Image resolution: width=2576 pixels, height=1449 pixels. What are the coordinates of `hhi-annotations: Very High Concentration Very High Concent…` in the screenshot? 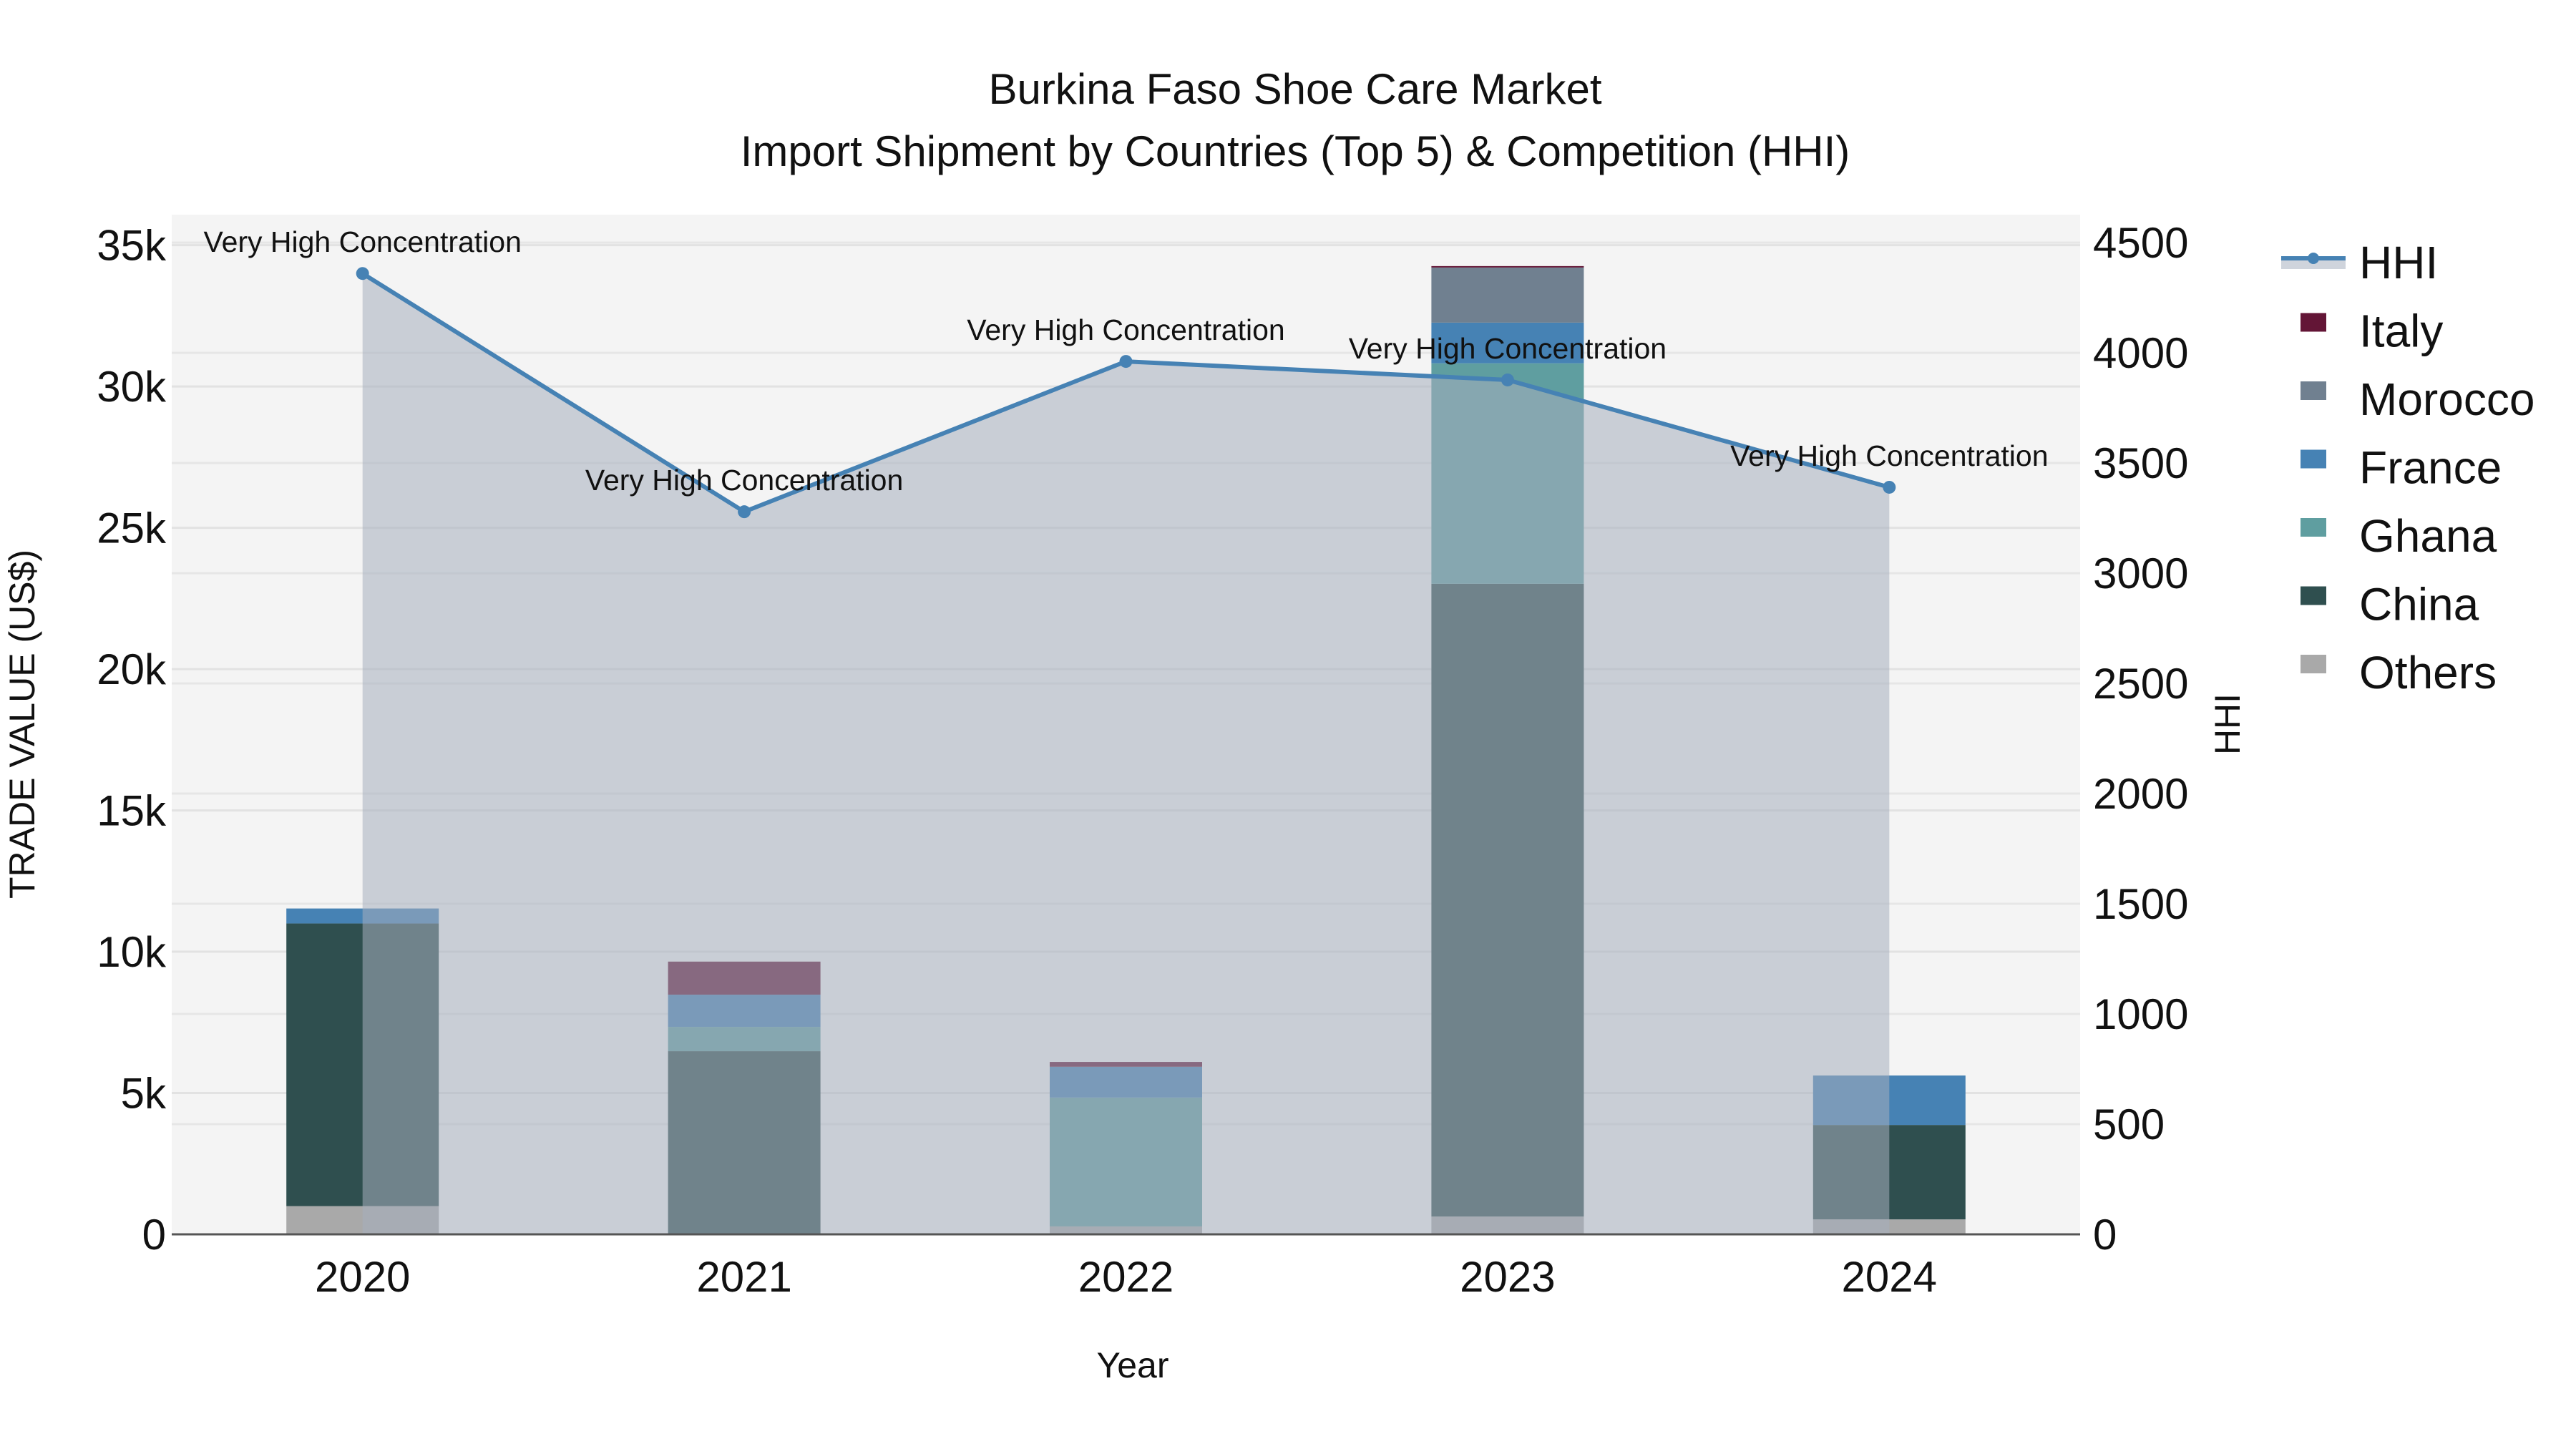 It's located at (1125, 361).